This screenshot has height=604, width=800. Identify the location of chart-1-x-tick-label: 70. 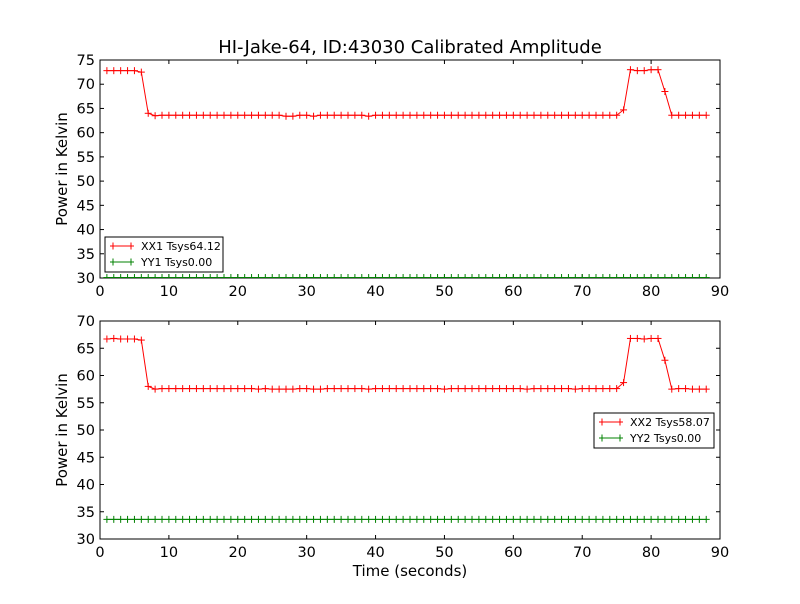
(582, 292).